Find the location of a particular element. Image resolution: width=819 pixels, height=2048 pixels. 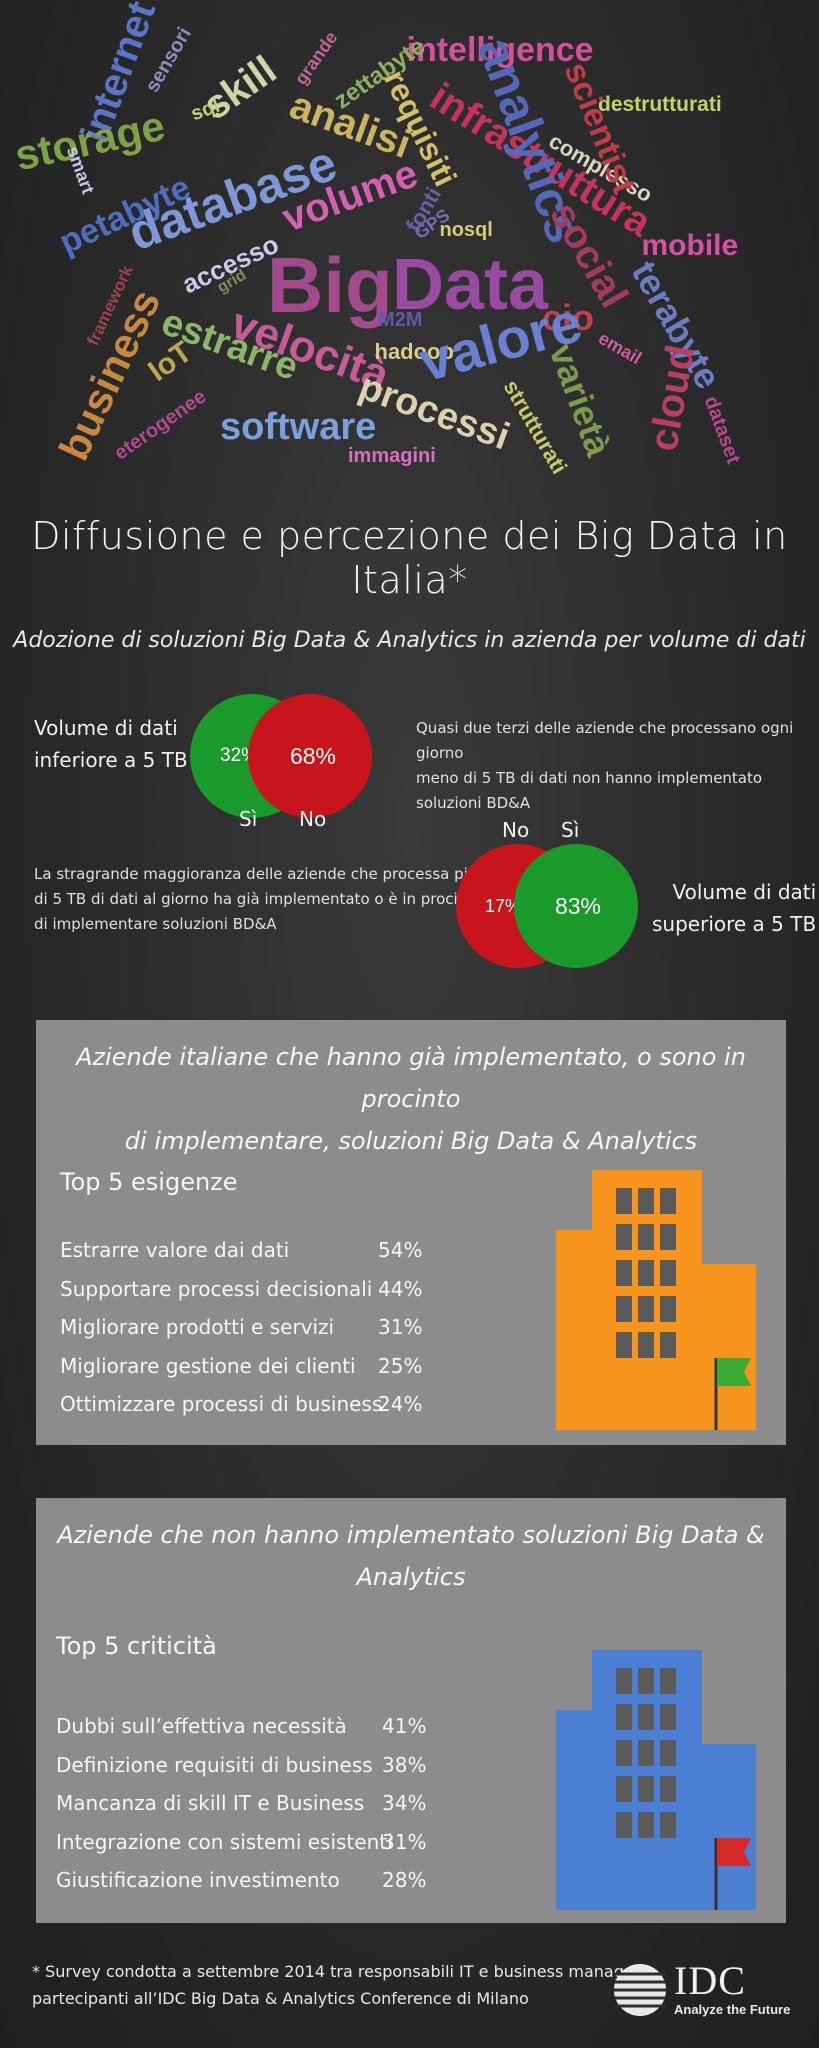

no-percent: 68% is located at coordinates (313, 755).